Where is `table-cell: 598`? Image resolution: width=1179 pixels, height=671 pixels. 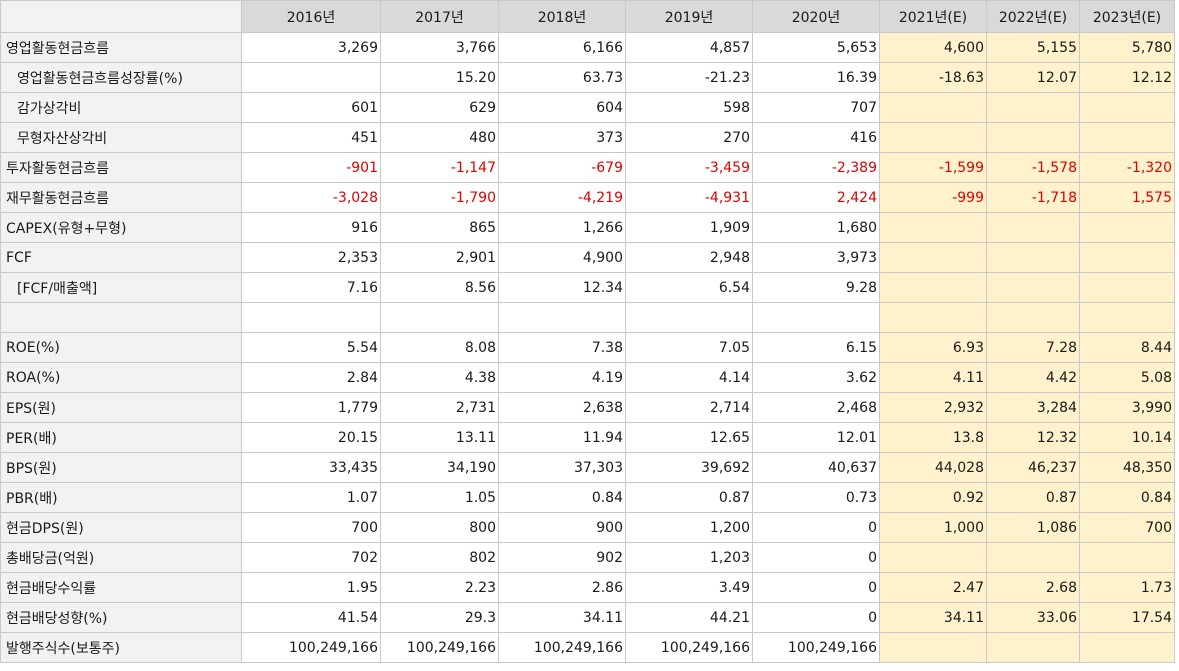 table-cell: 598 is located at coordinates (689, 107).